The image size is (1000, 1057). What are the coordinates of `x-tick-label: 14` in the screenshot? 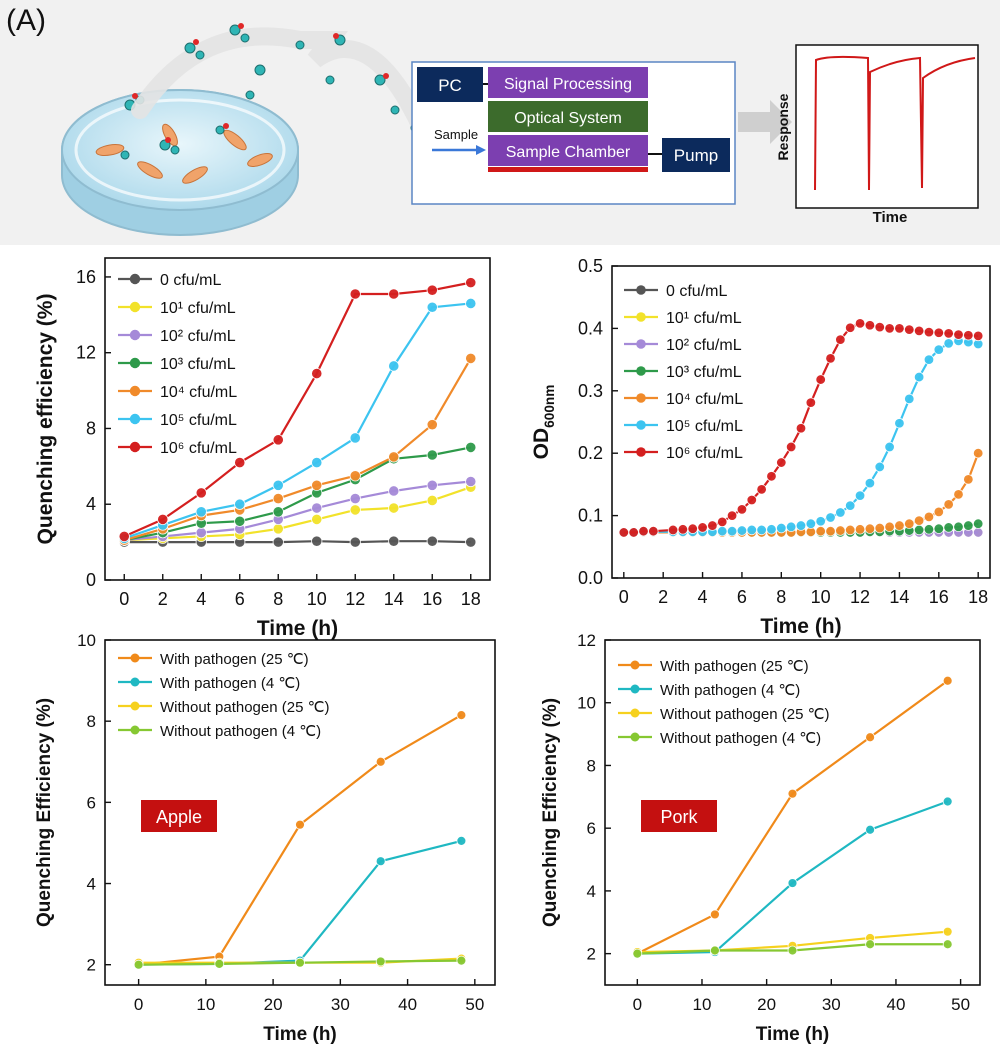 It's located at (899, 597).